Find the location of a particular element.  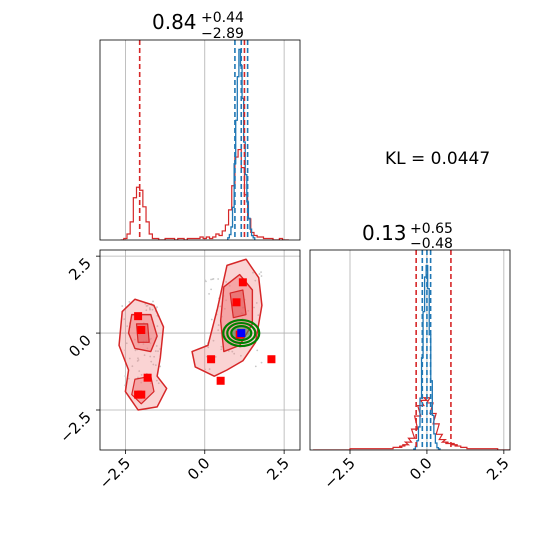

y-tick-label: −2.5 is located at coordinates (75, 427).